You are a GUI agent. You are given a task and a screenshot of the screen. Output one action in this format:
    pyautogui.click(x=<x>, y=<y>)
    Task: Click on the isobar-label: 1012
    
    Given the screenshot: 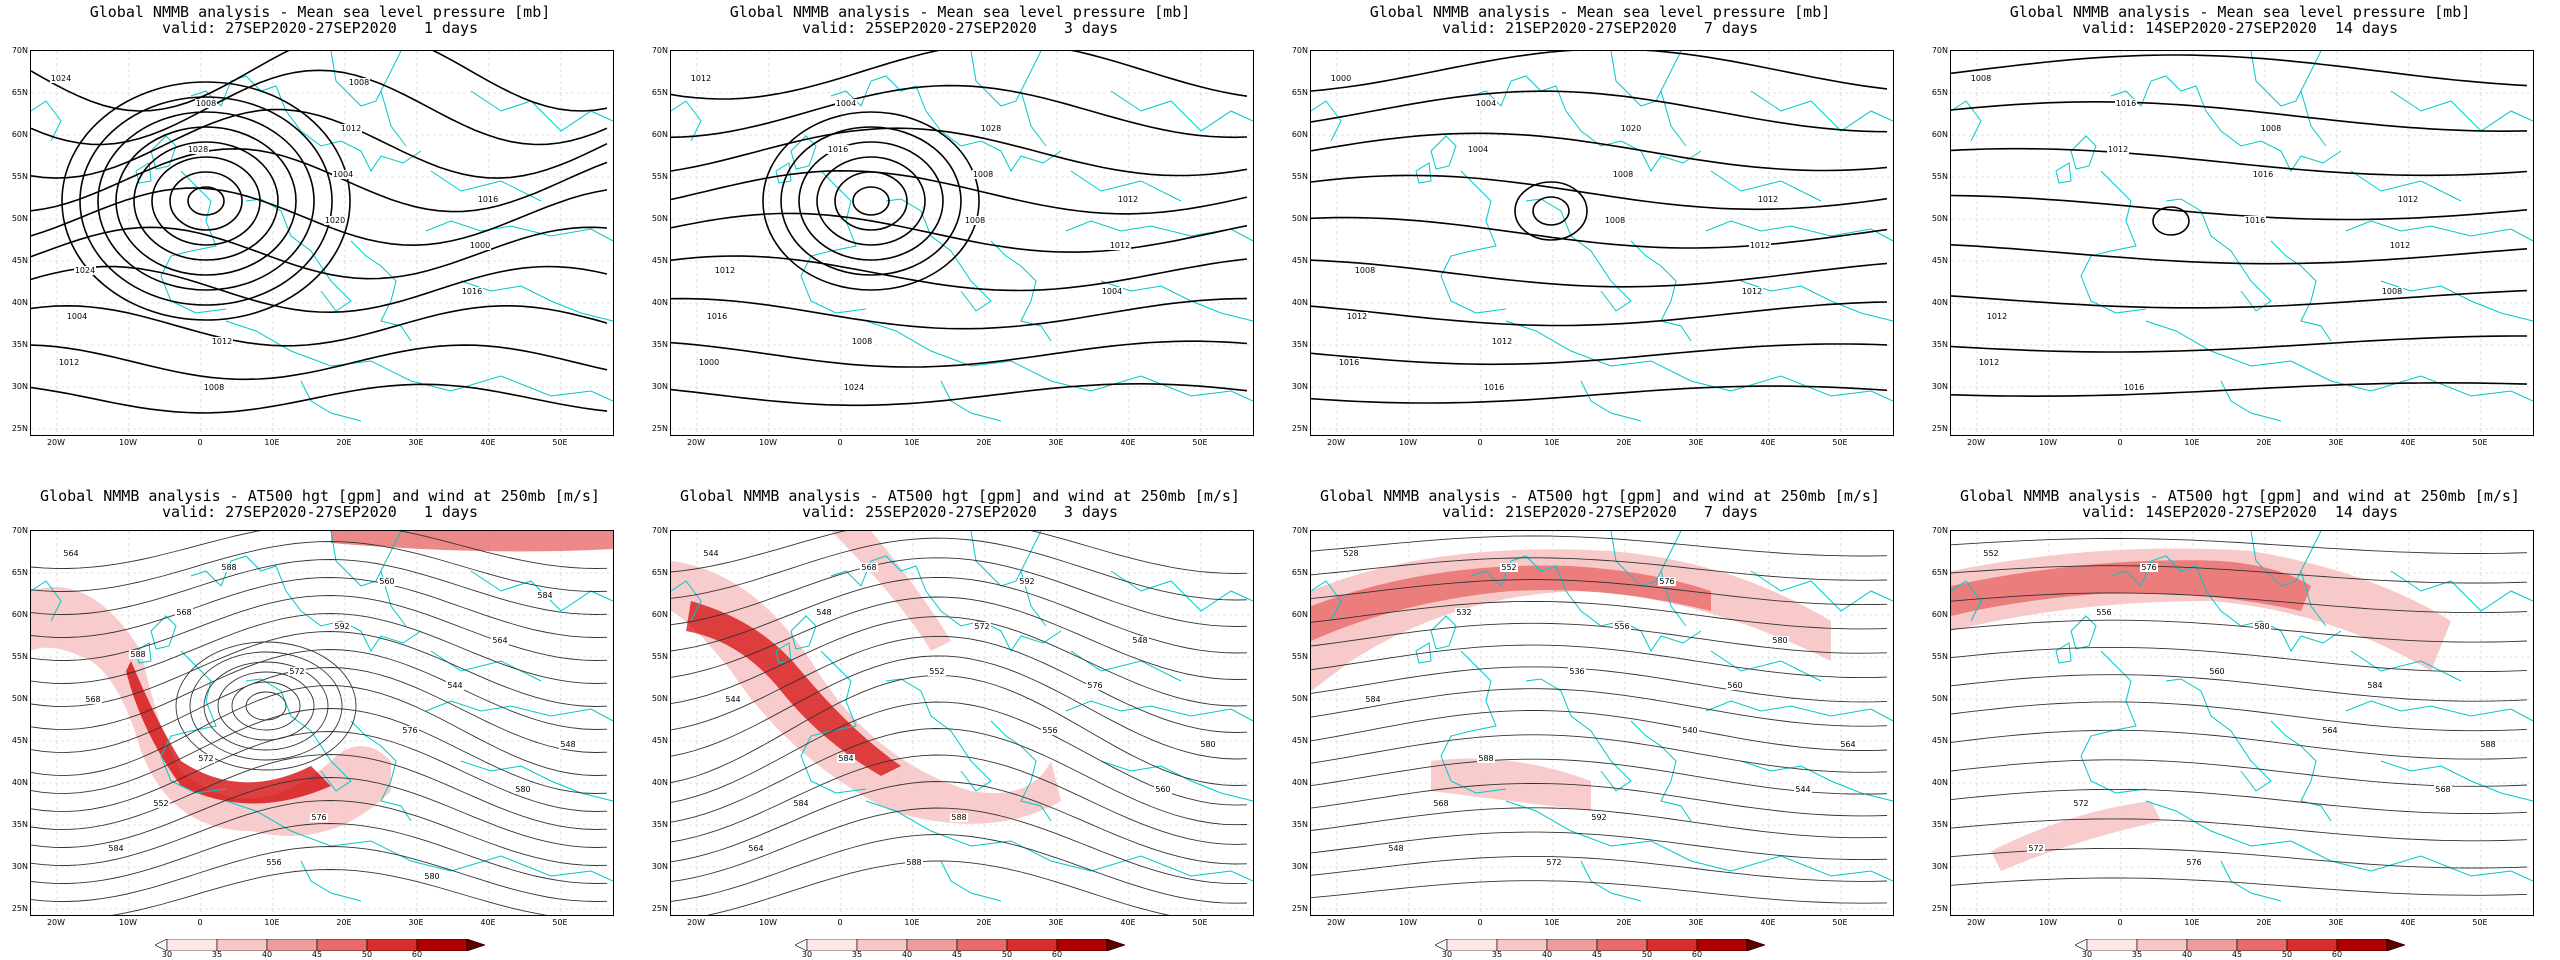 What is the action you would take?
    pyautogui.click(x=1502, y=341)
    